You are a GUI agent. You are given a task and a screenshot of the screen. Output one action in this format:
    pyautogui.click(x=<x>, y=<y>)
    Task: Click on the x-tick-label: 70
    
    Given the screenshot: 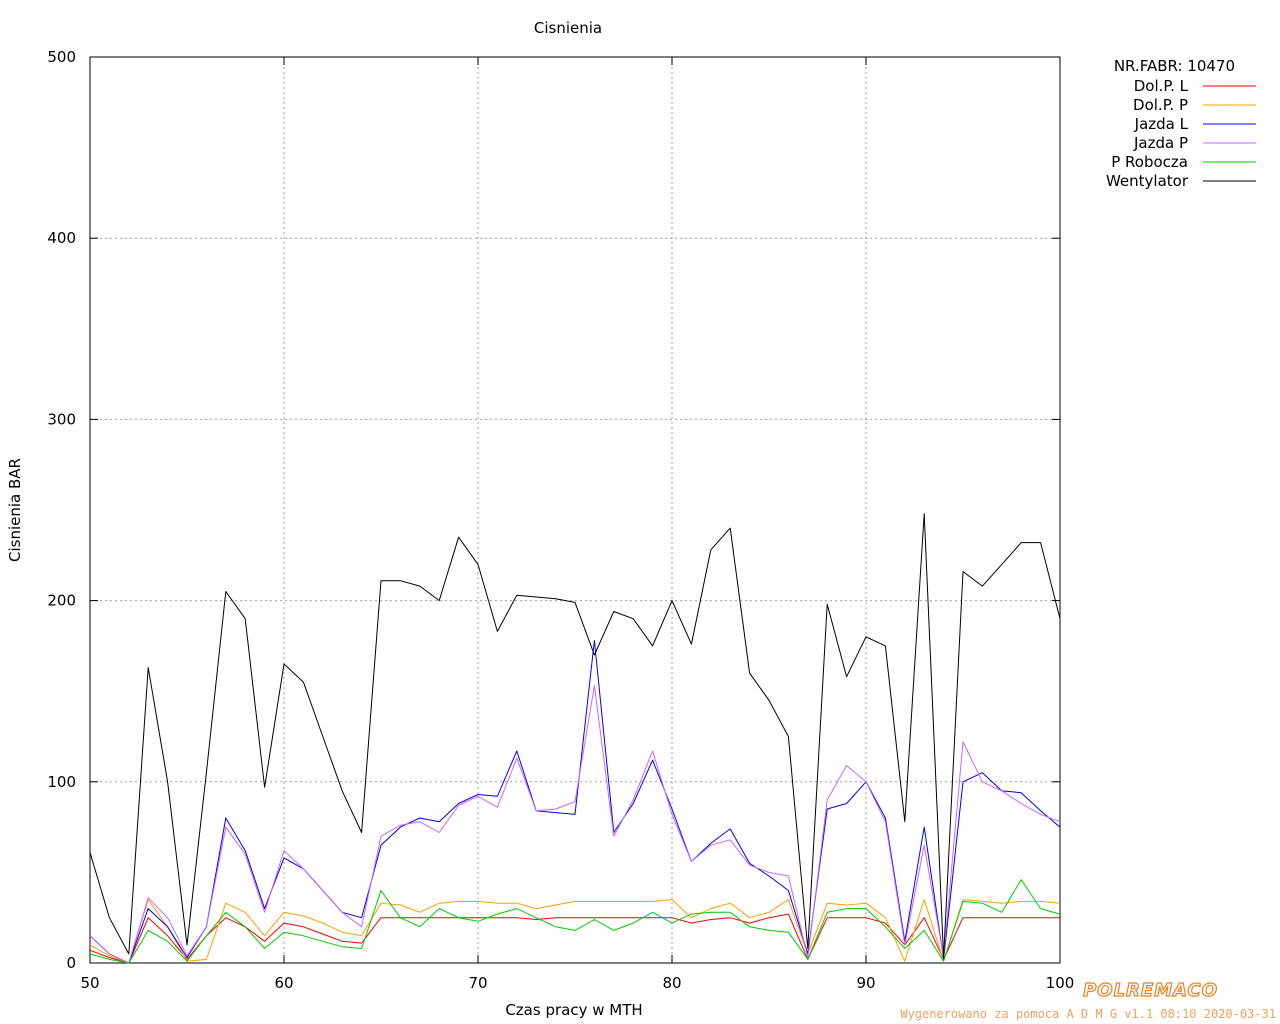 What is the action you would take?
    pyautogui.click(x=477, y=983)
    